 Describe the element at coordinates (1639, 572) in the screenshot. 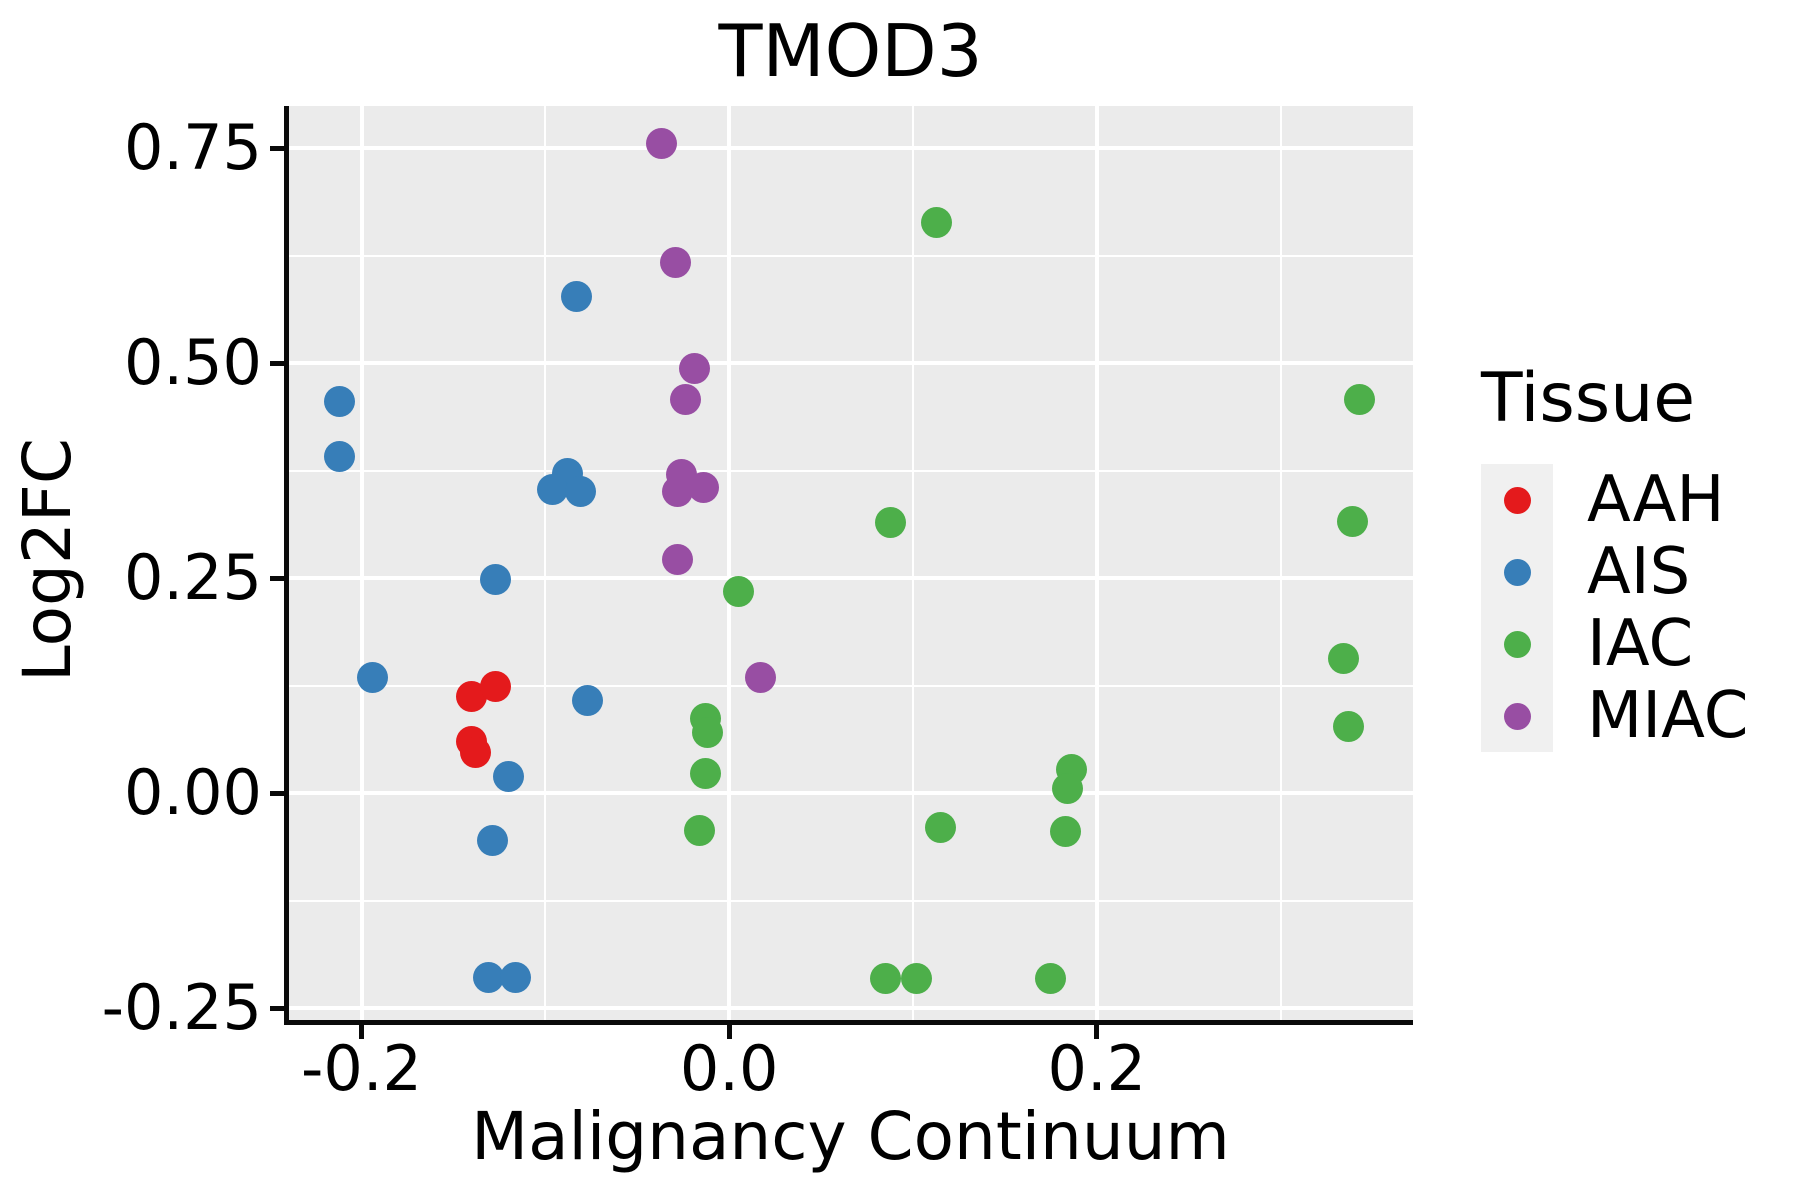

I see `legend-item-label: AIS` at that location.